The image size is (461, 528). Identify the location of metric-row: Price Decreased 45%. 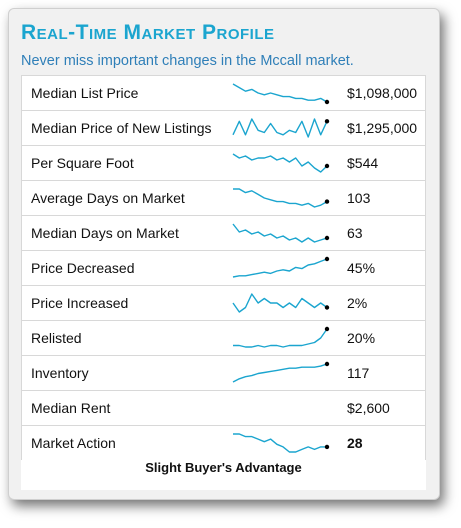
(223, 268).